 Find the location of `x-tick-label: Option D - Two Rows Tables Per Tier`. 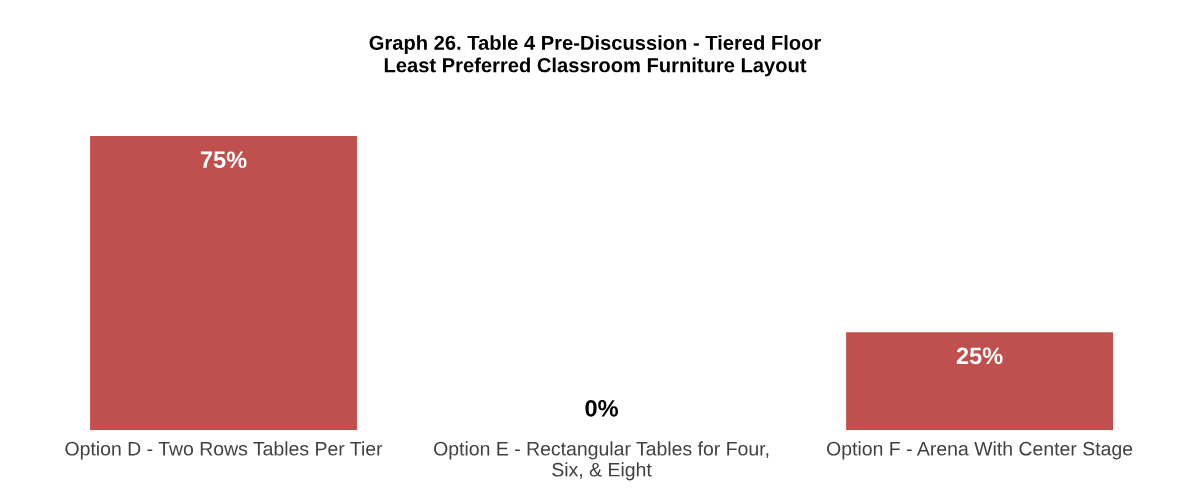

x-tick-label: Option D - Two Rows Tables Per Tier is located at coordinates (224, 450).